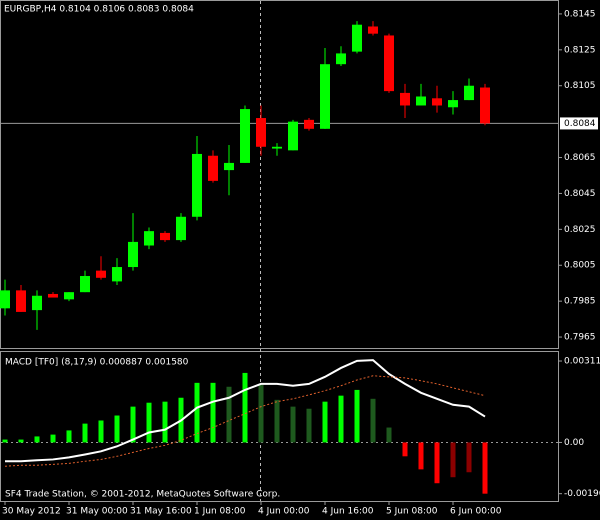 The width and height of the screenshot is (600, 520). Describe the element at coordinates (580, 14) in the screenshot. I see `y-tick-label: 0.8145` at that location.